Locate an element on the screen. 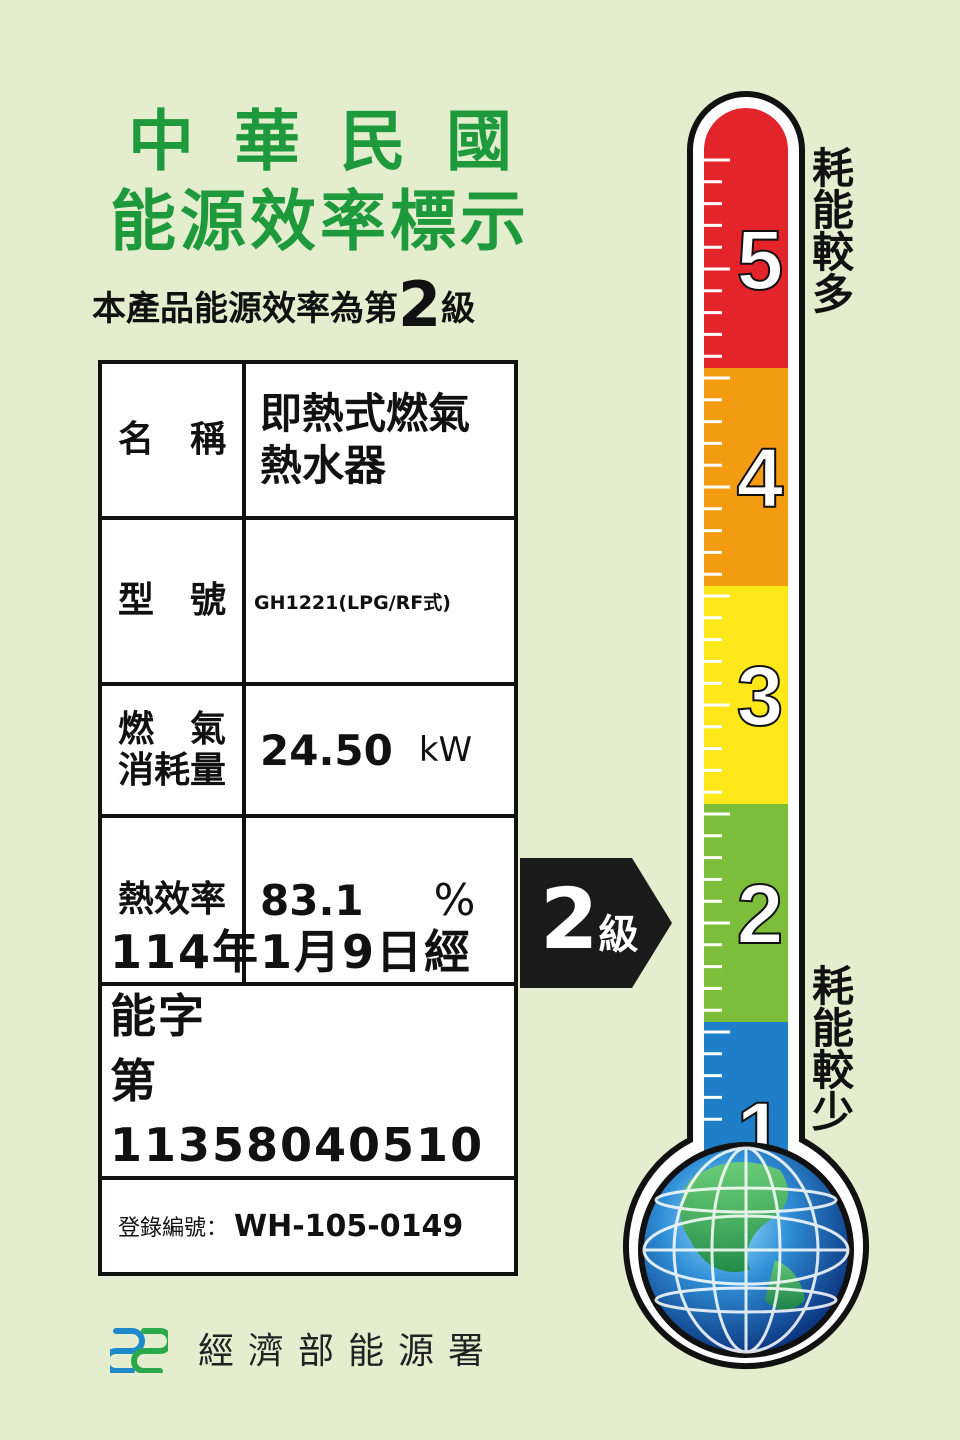 This screenshot has height=1440, width=960. low-consumption-label: 耗能較少 is located at coordinates (833, 1049).